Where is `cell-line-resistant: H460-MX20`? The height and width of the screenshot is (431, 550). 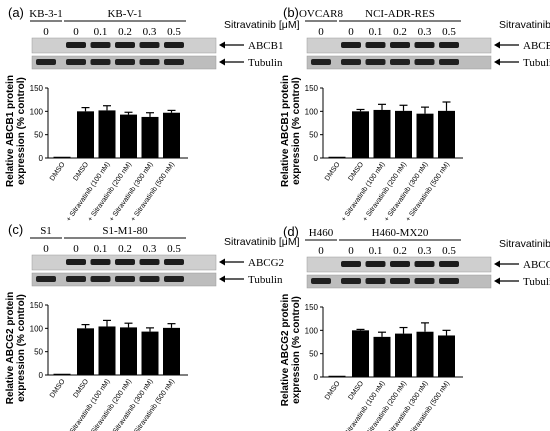 cell-line-resistant: H460-MX20 is located at coordinates (400, 233).